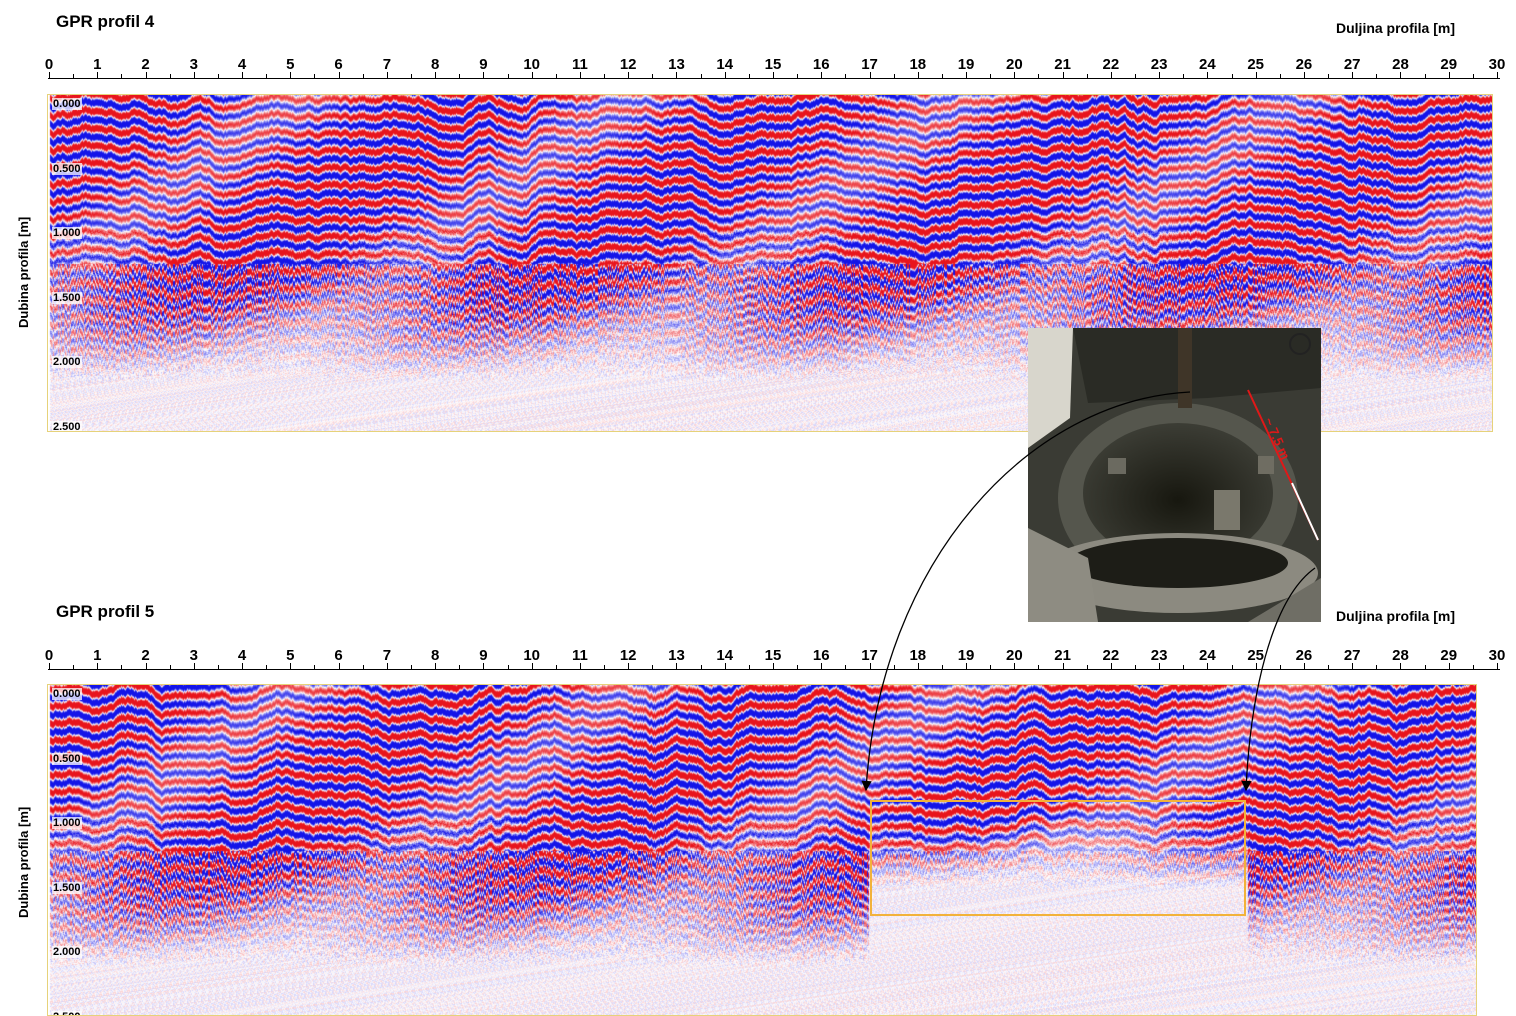 The width and height of the screenshot is (1516, 1016). What do you see at coordinates (23, 272) in the screenshot?
I see `profile-4-ylabel: Dubina profila [m]` at bounding box center [23, 272].